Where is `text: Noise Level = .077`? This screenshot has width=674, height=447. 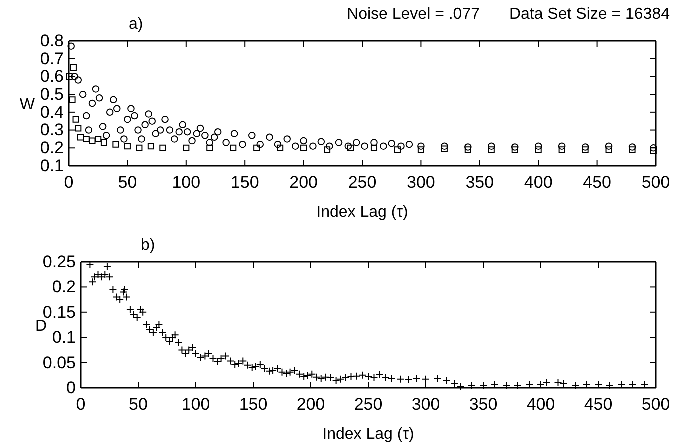 text: Noise Level = .077 is located at coordinates (413, 14).